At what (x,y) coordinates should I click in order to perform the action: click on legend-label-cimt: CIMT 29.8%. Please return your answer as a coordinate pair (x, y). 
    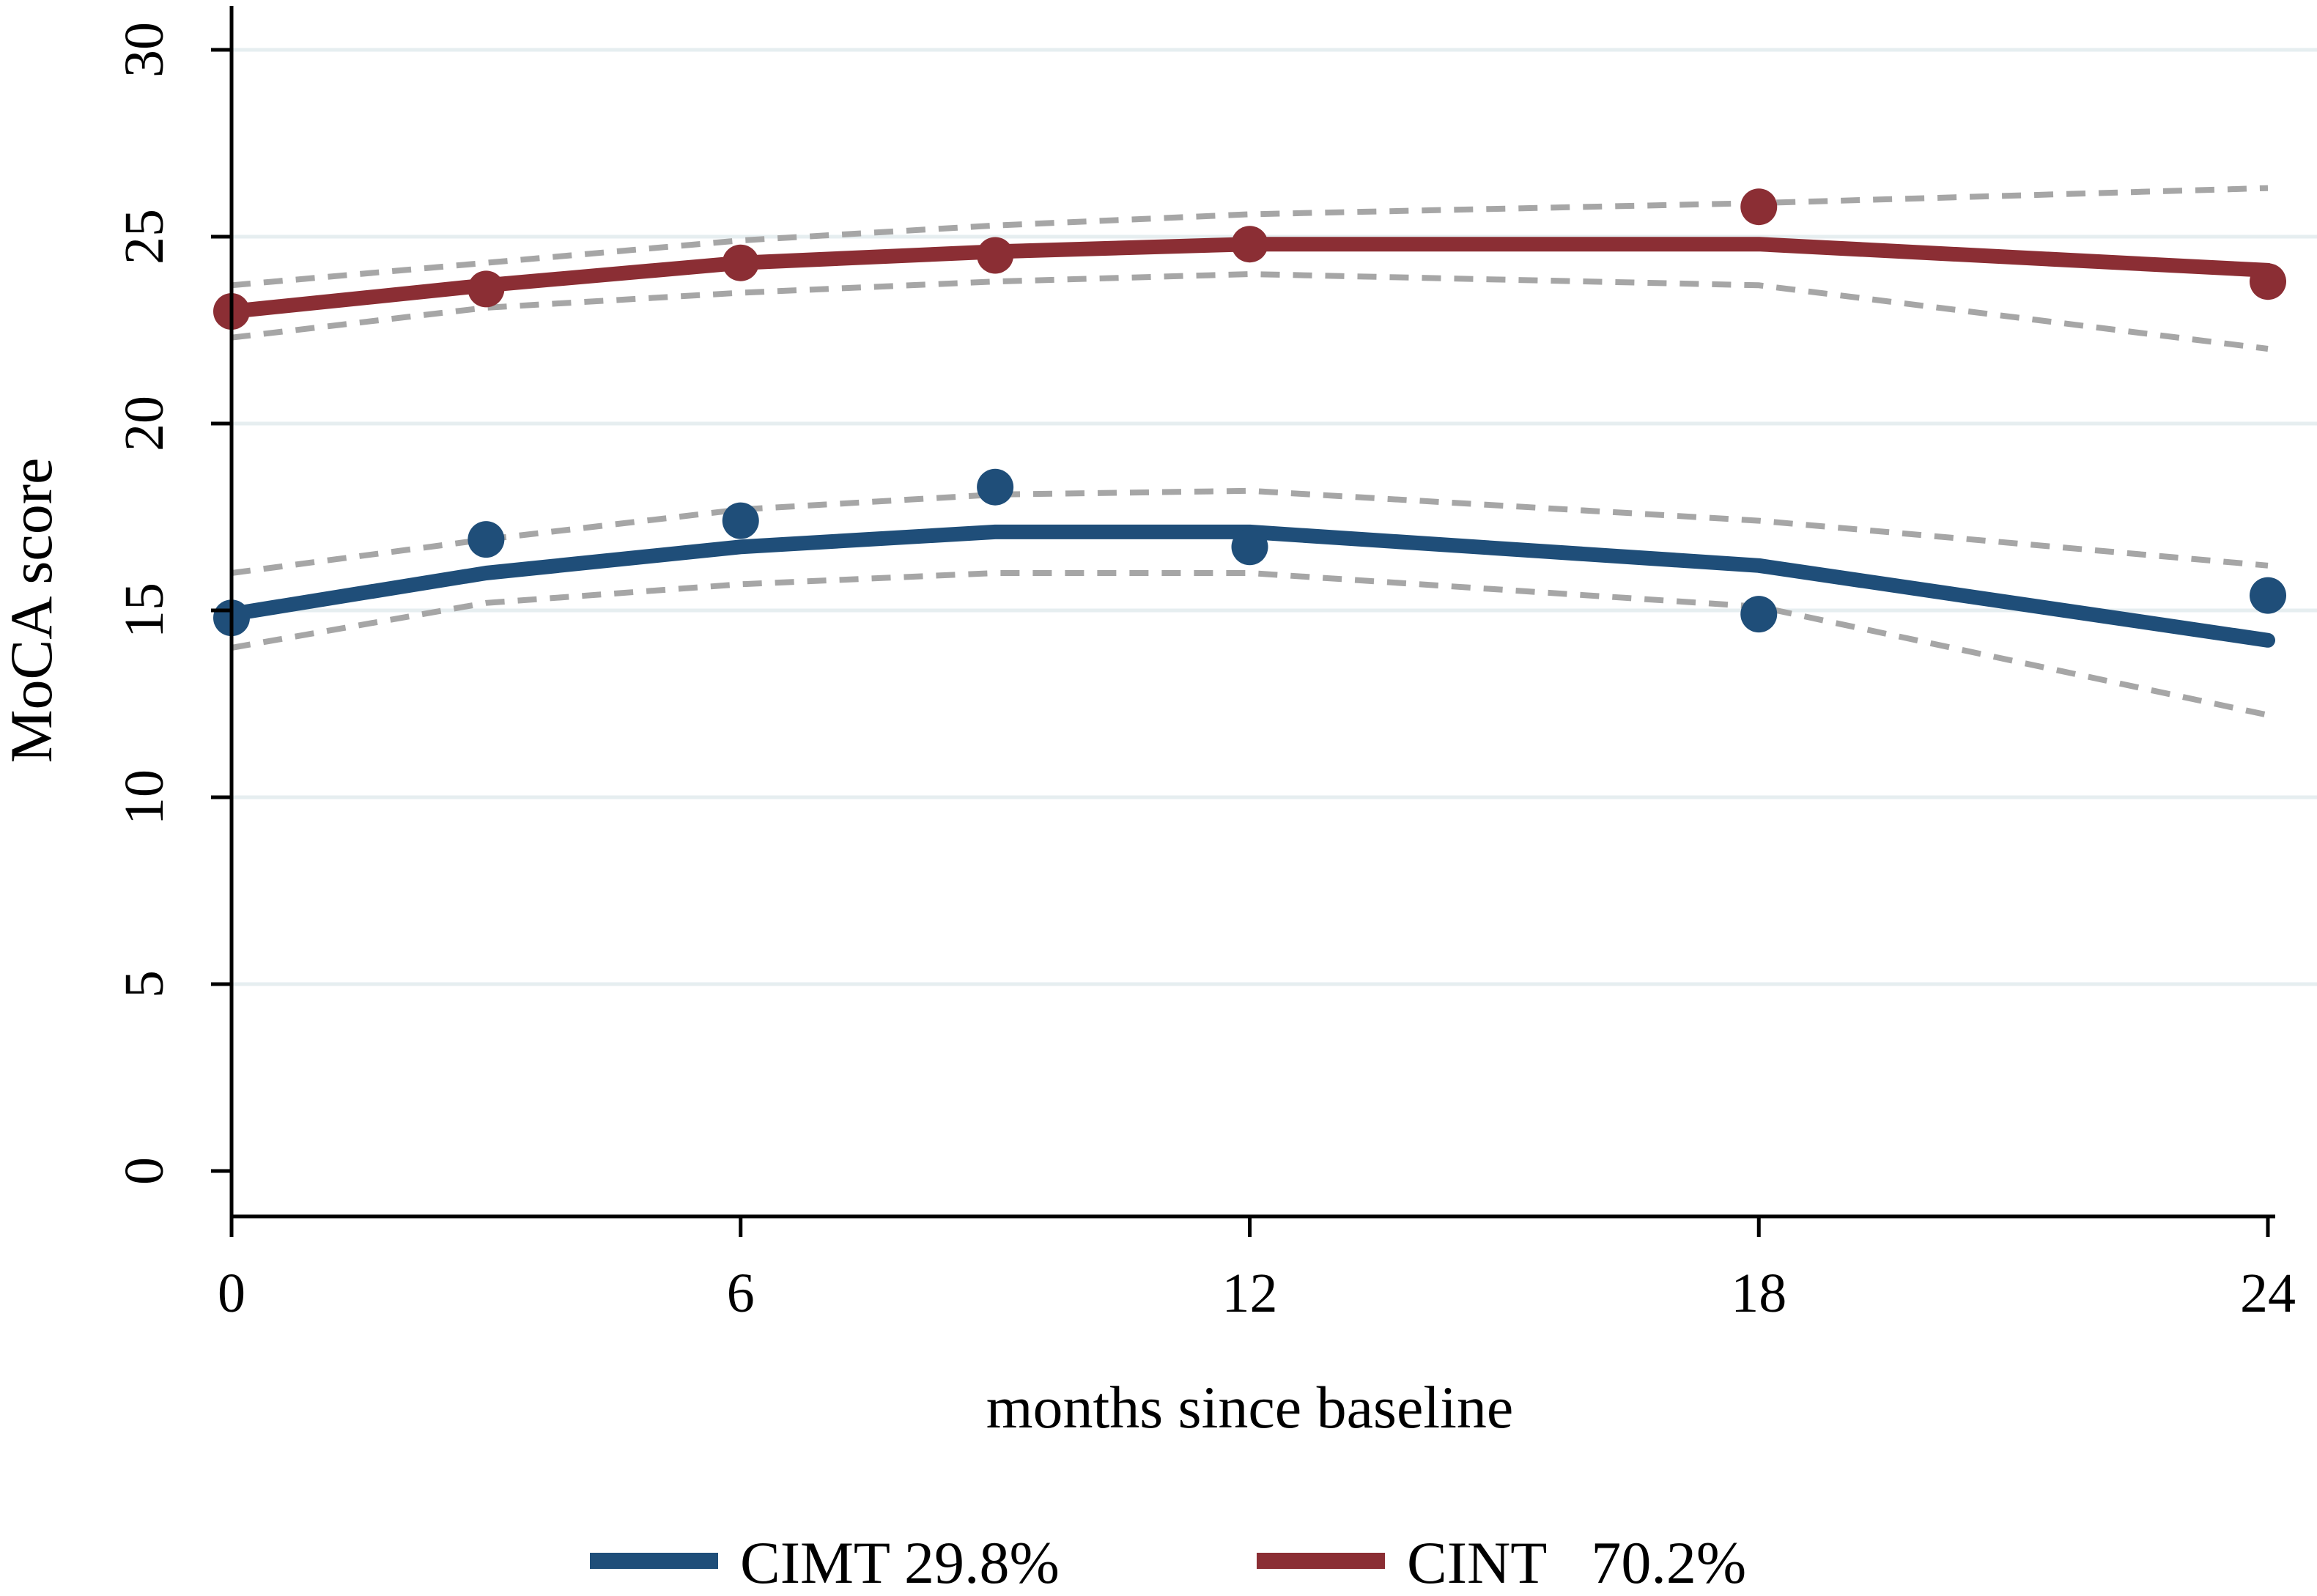
    Looking at the image, I should click on (900, 1562).